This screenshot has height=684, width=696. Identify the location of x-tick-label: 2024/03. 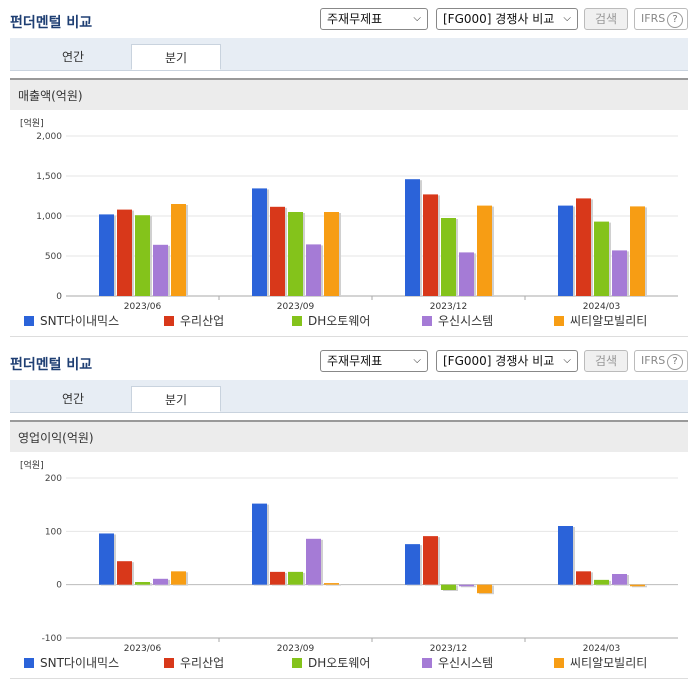
(601, 648).